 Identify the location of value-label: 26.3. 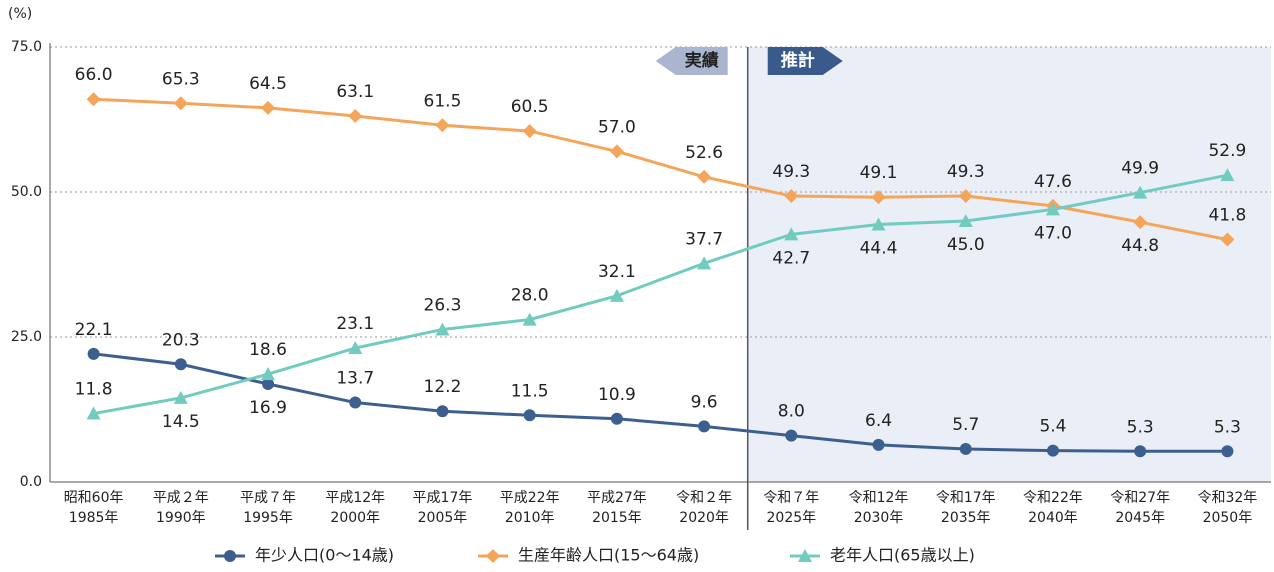
(443, 305).